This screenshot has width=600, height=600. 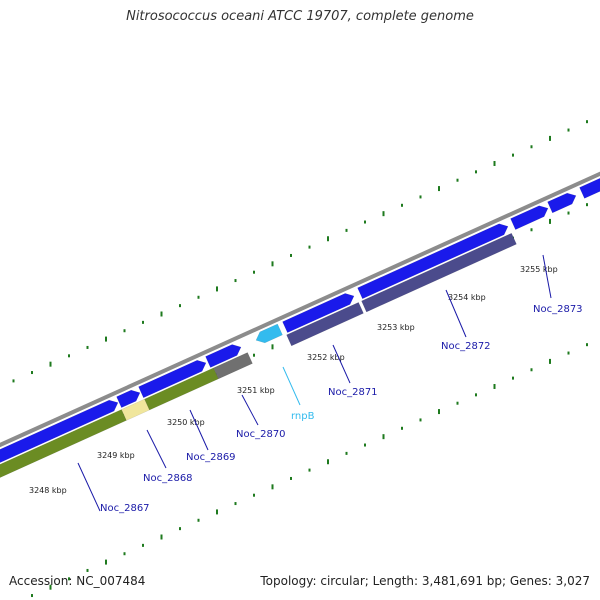 I want to click on kbp-label: 3251 kbp, so click(x=256, y=390).